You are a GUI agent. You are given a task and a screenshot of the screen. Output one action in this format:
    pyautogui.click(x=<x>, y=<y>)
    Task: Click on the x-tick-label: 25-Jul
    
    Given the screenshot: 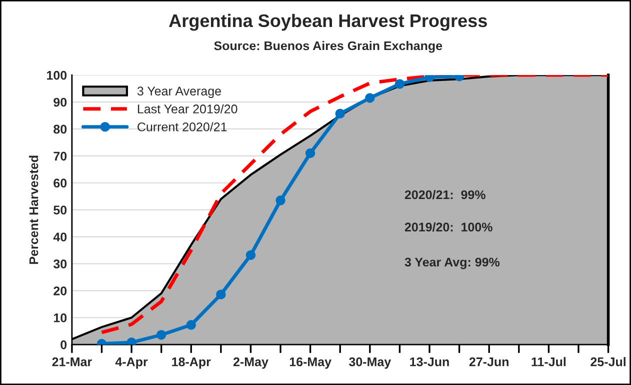 What is the action you would take?
    pyautogui.click(x=608, y=361)
    